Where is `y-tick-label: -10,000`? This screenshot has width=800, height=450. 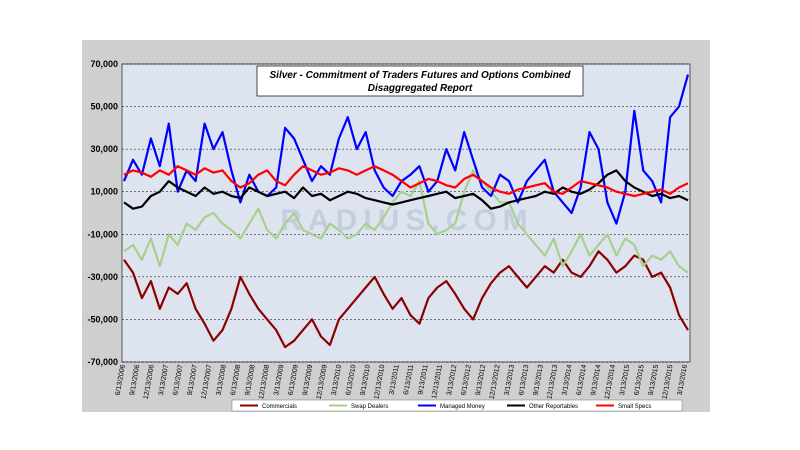 y-tick-label: -10,000 is located at coordinates (102, 234).